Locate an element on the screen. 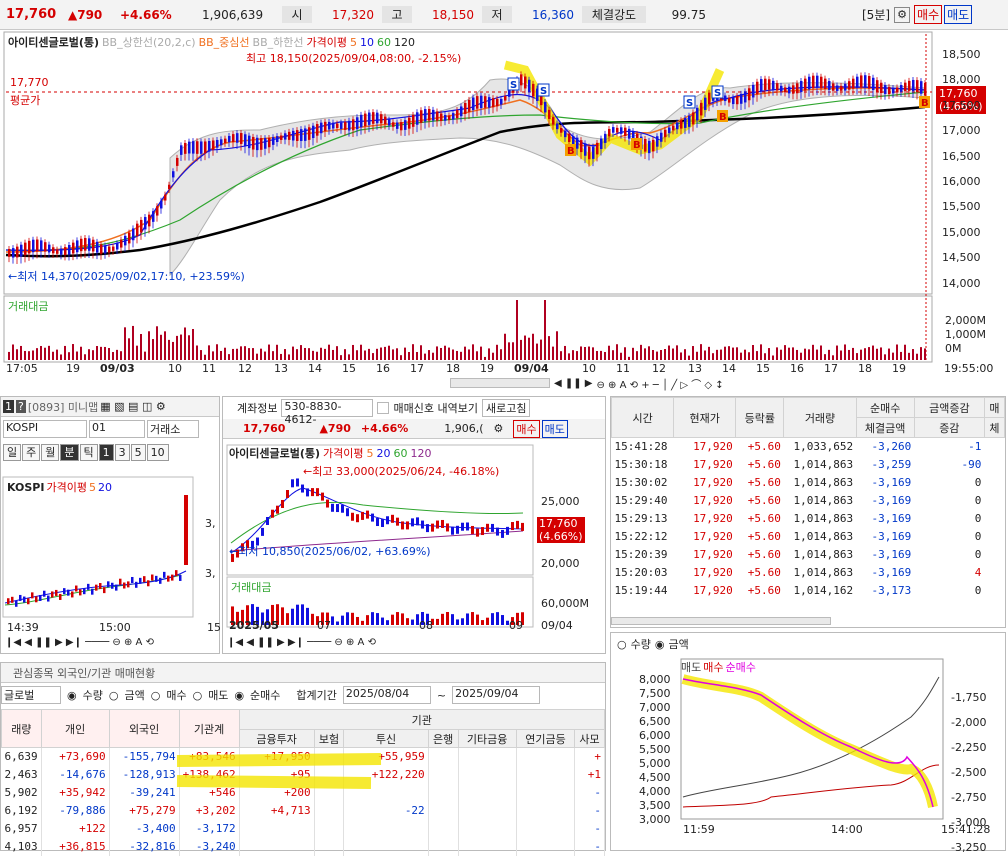  tick-scrollbar is located at coordinates (721, 621).